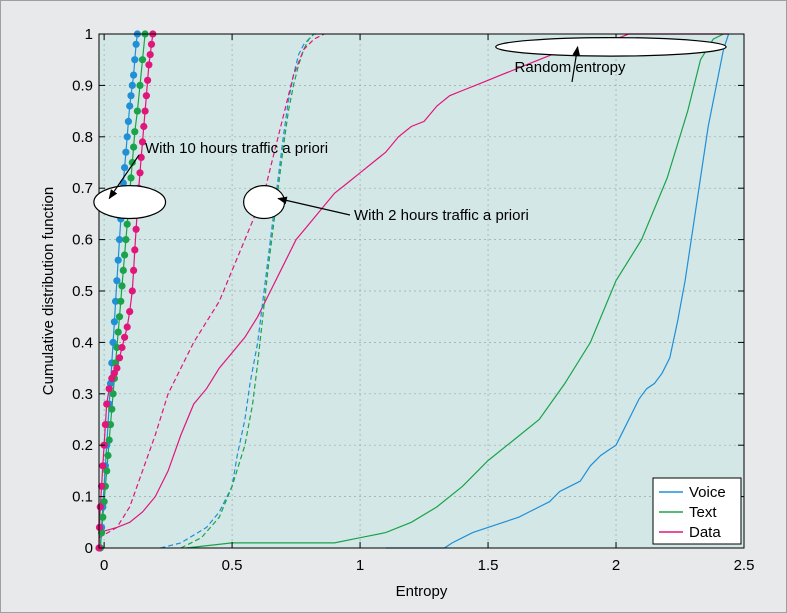 The image size is (787, 613). I want to click on legend-box, so click(697, 511).